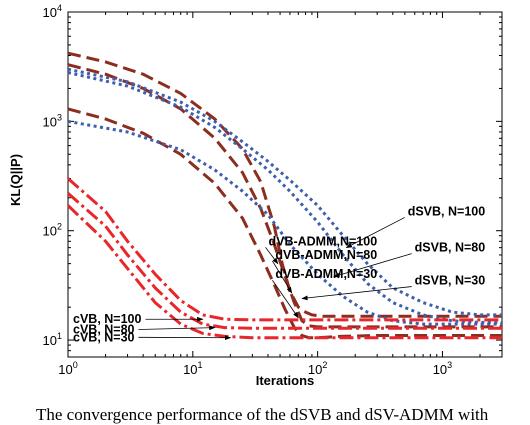 The image size is (530, 425). What do you see at coordinates (52, 11) in the screenshot?
I see `y-tick-label: 10⁴` at bounding box center [52, 11].